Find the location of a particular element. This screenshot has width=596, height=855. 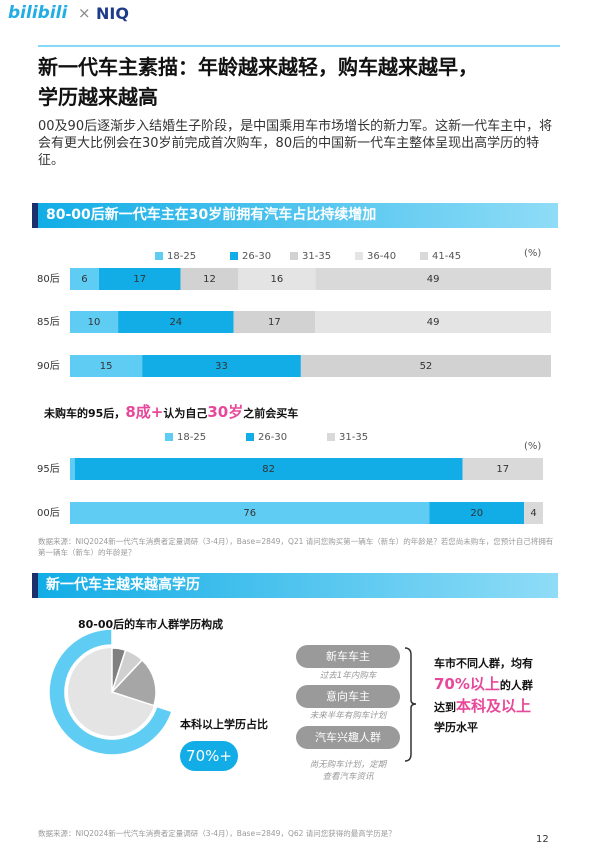

value-label: 10 is located at coordinates (94, 322).